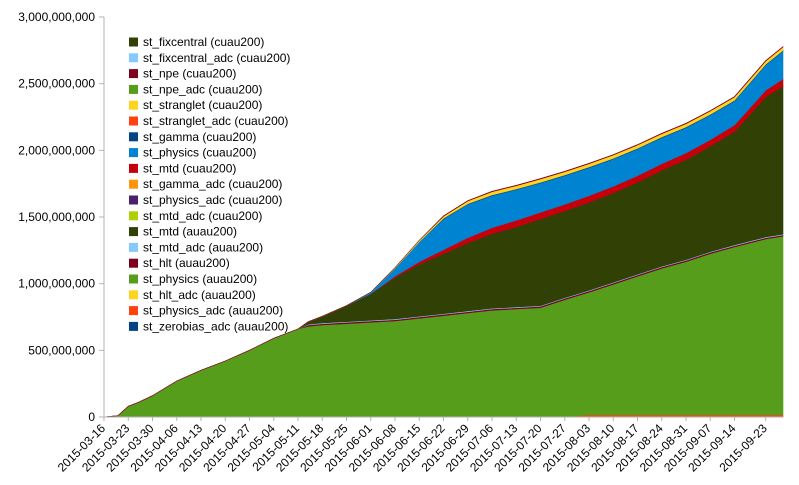 The width and height of the screenshot is (799, 485). What do you see at coordinates (203, 42) in the screenshot?
I see `legend-label: st_fixcentral (cuau200)` at bounding box center [203, 42].